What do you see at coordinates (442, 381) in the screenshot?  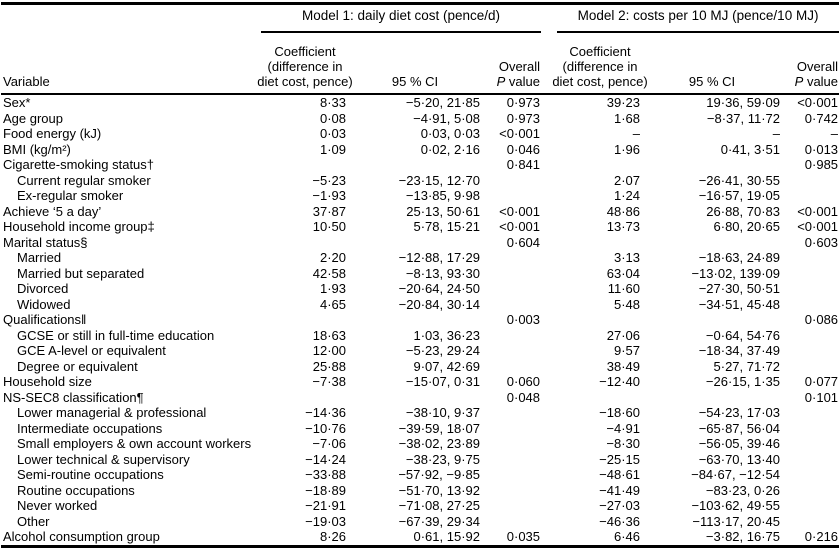 I see `m1-ci-cell: −15·07, 0·31` at bounding box center [442, 381].